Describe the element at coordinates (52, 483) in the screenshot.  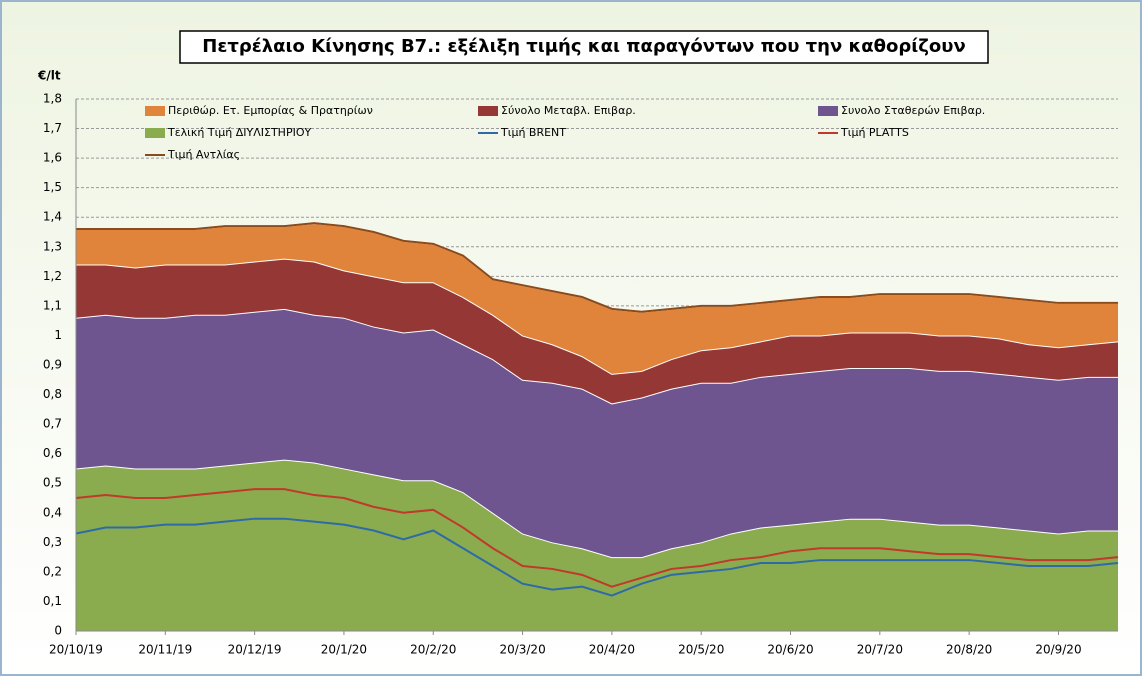
I see `y-tick-label: 0,5` at that location.